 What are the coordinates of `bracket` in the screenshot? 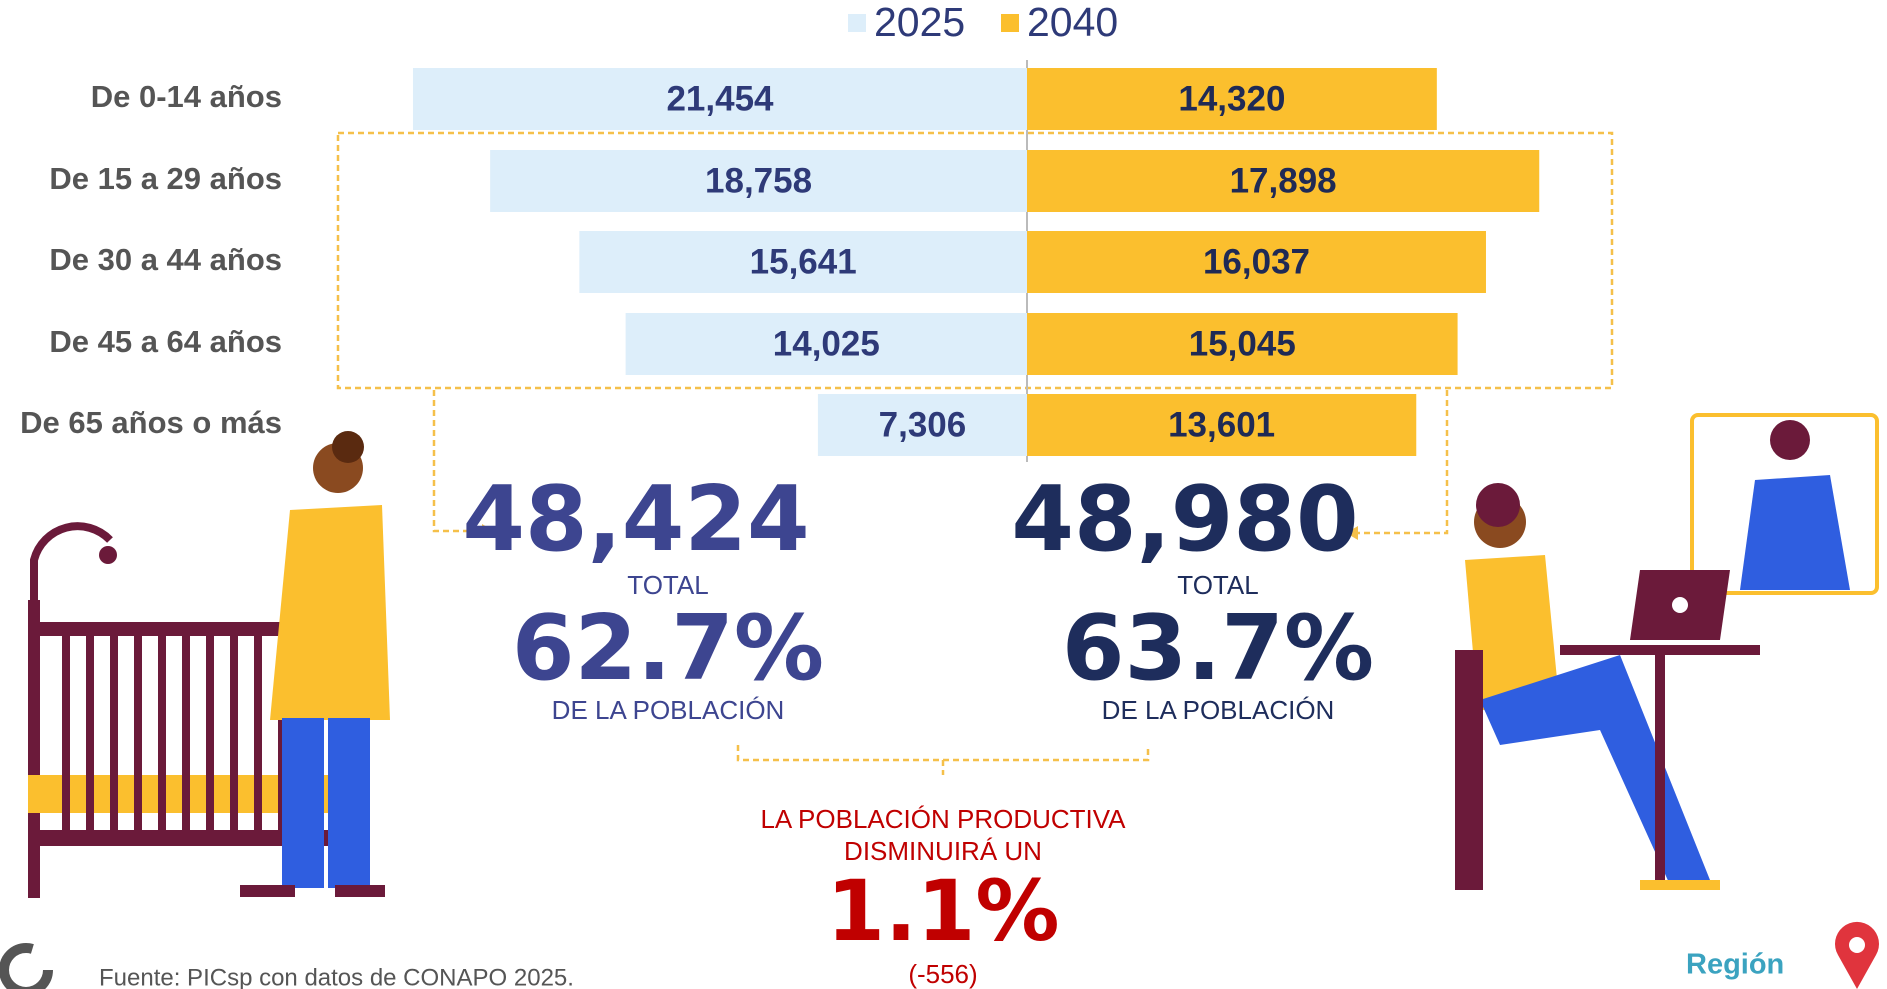 It's located at (943, 760).